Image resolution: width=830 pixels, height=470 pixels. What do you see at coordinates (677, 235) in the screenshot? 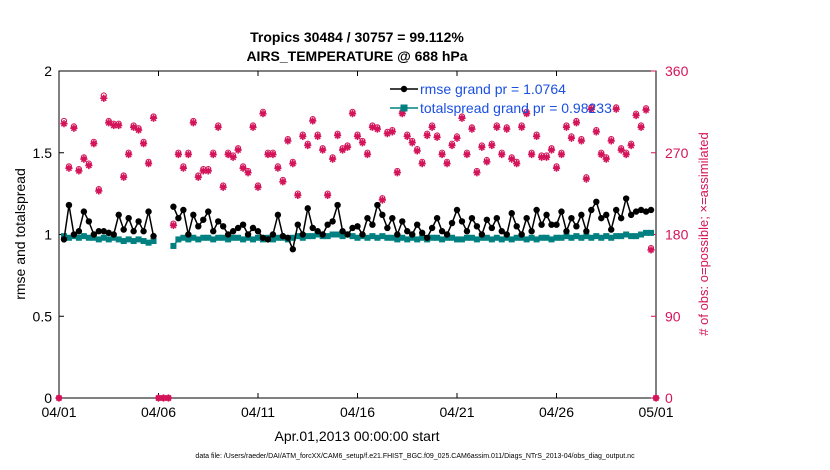
I see `y-right-tick-label: 180` at bounding box center [677, 235].